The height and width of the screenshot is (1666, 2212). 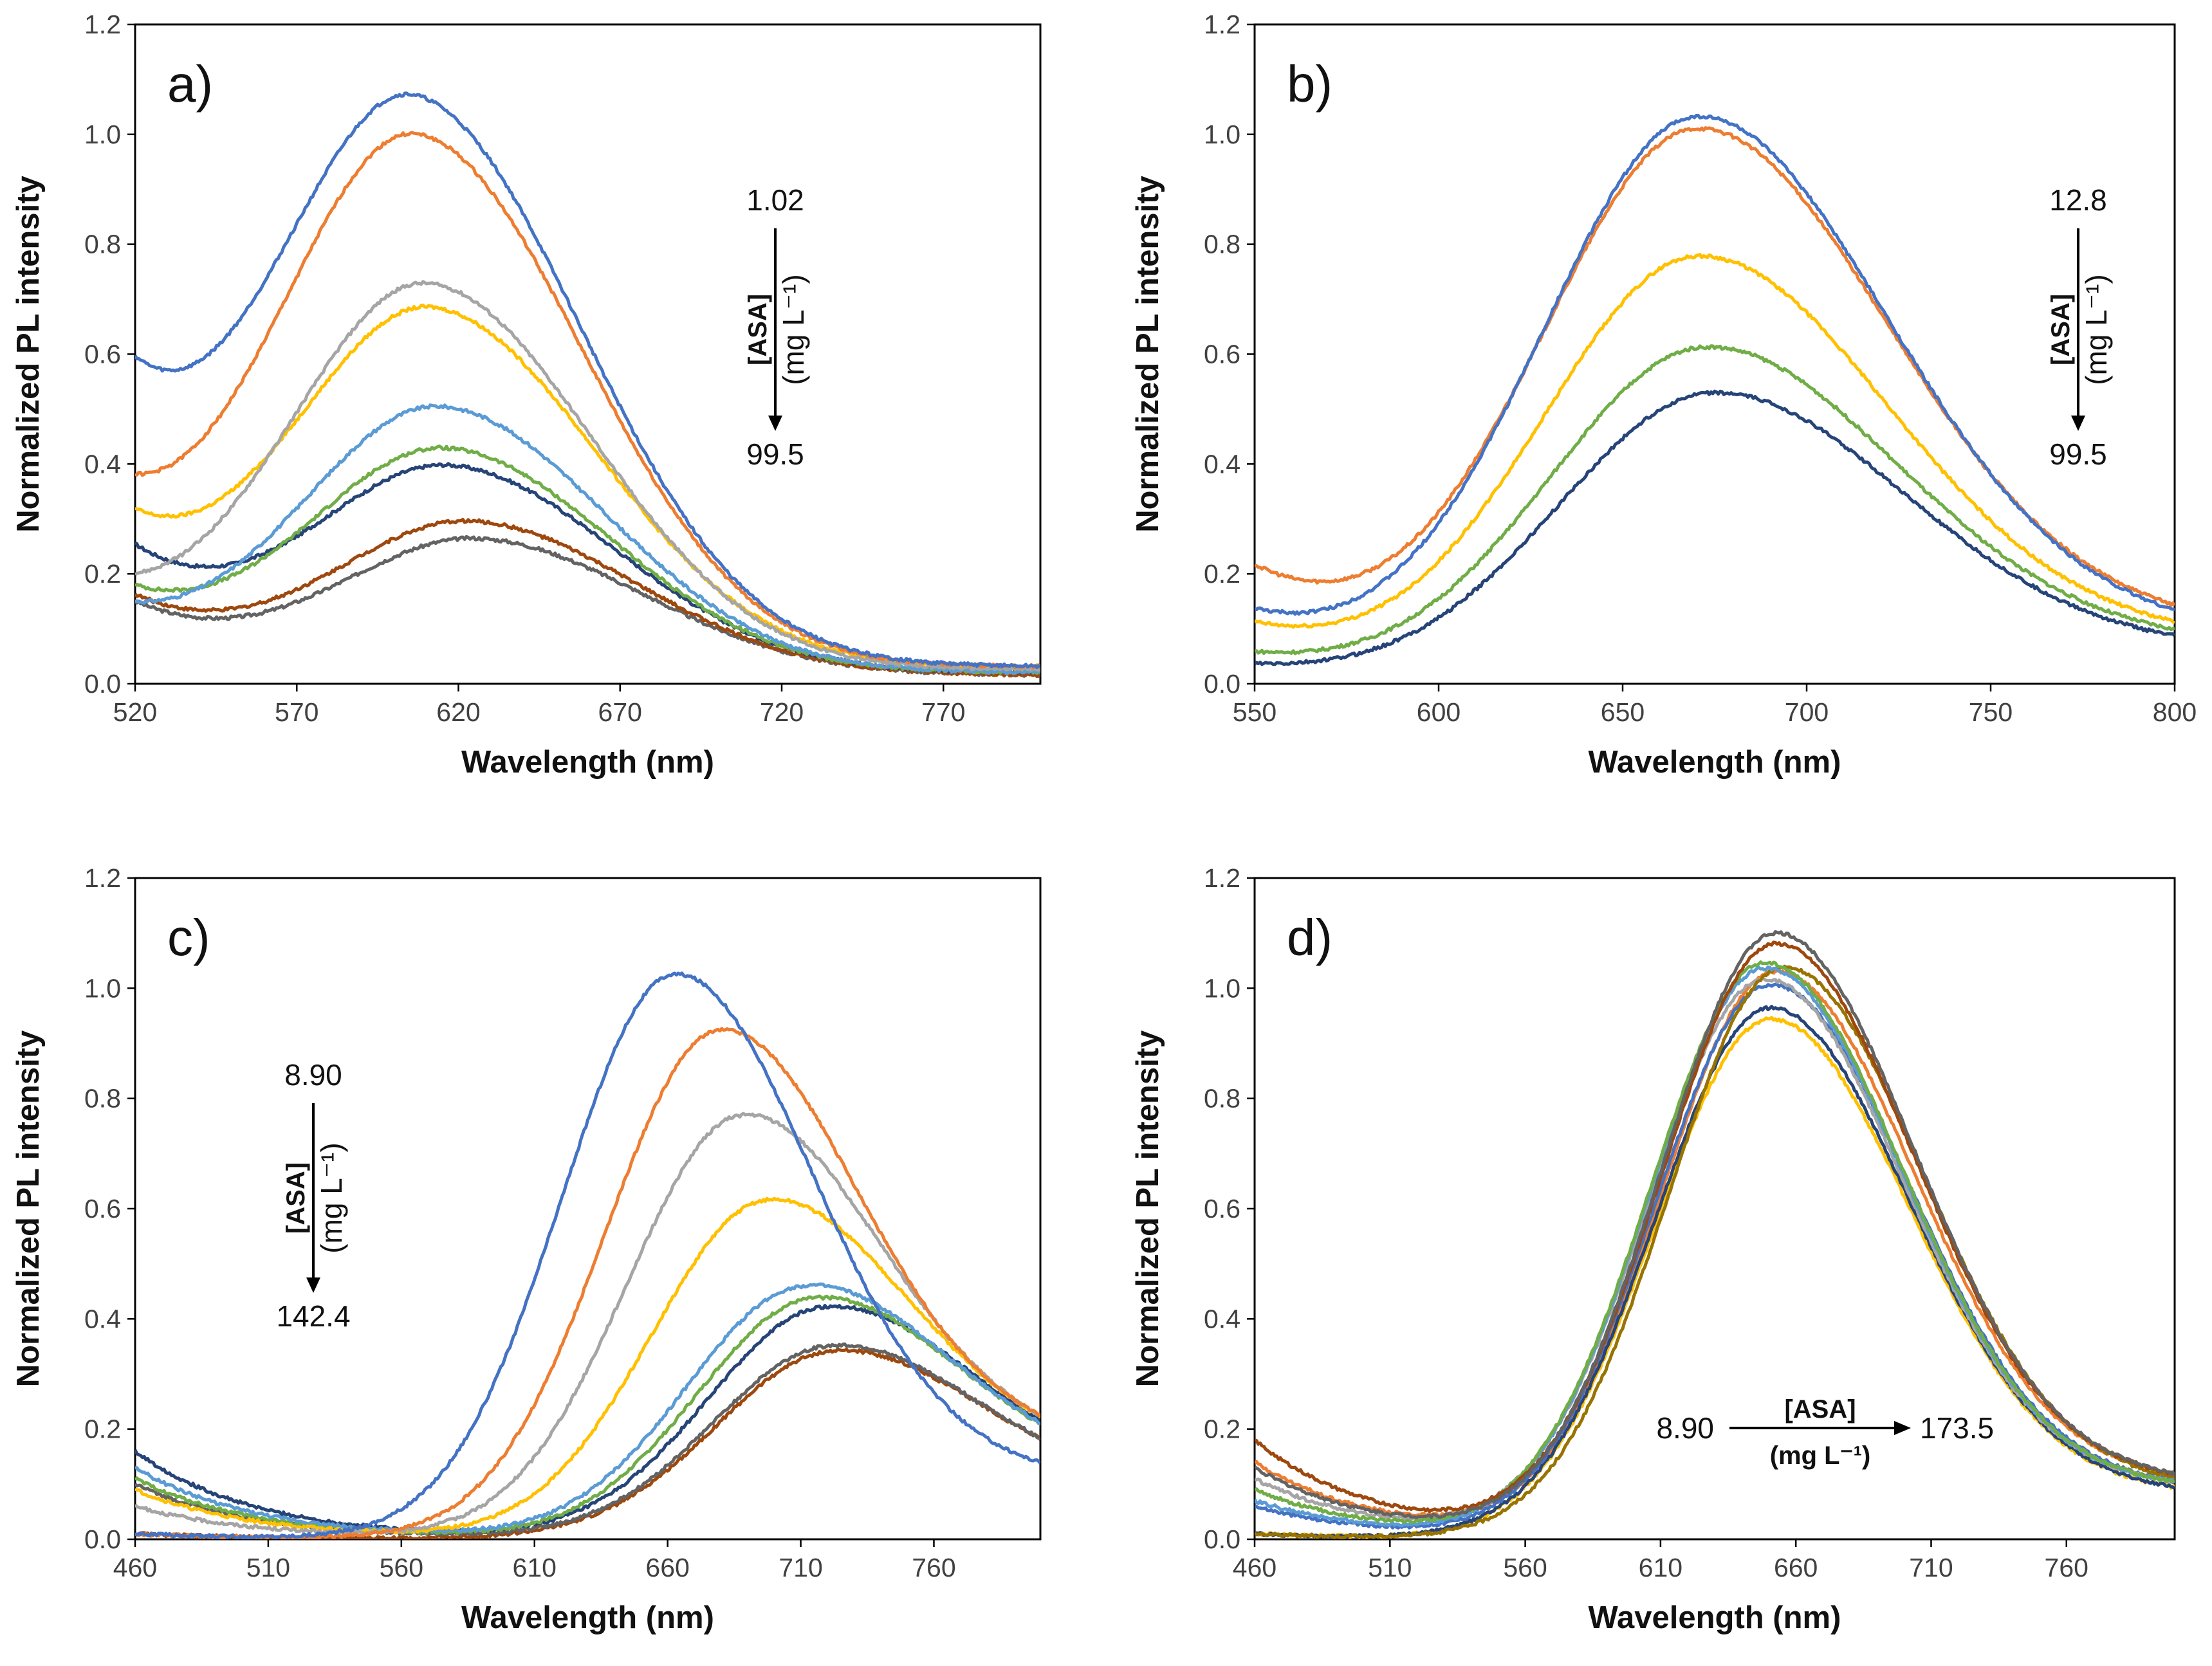 I want to click on concentration-annotation: 12.8 99.5 [ASA] (mg L⁻¹), so click(x=2080, y=327).